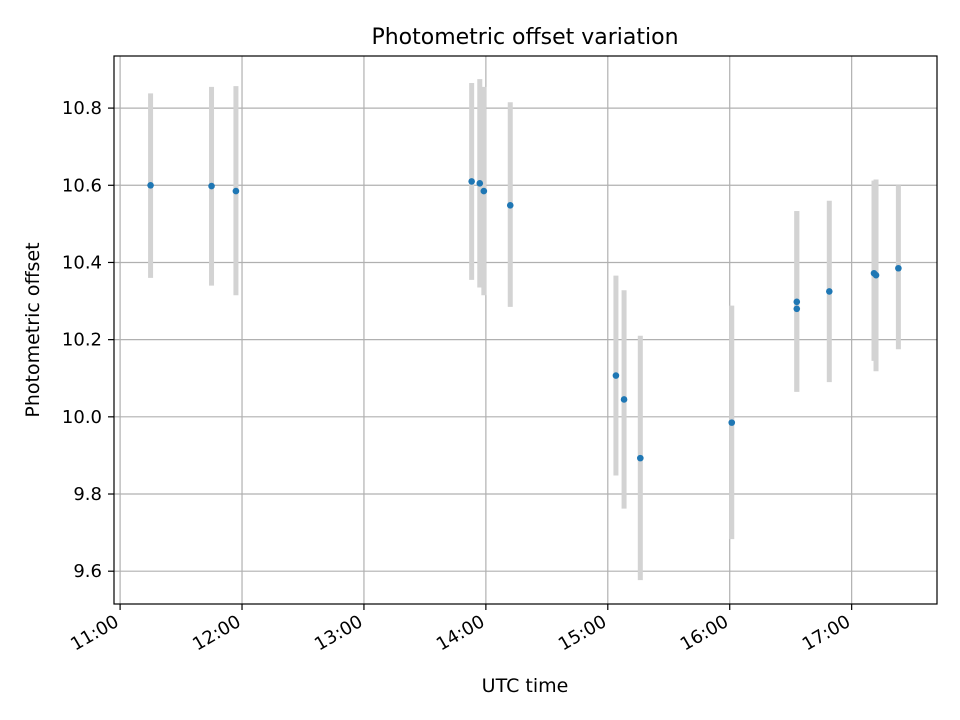 The width and height of the screenshot is (960, 720). What do you see at coordinates (525, 686) in the screenshot?
I see `x-axis-label: UTC time` at bounding box center [525, 686].